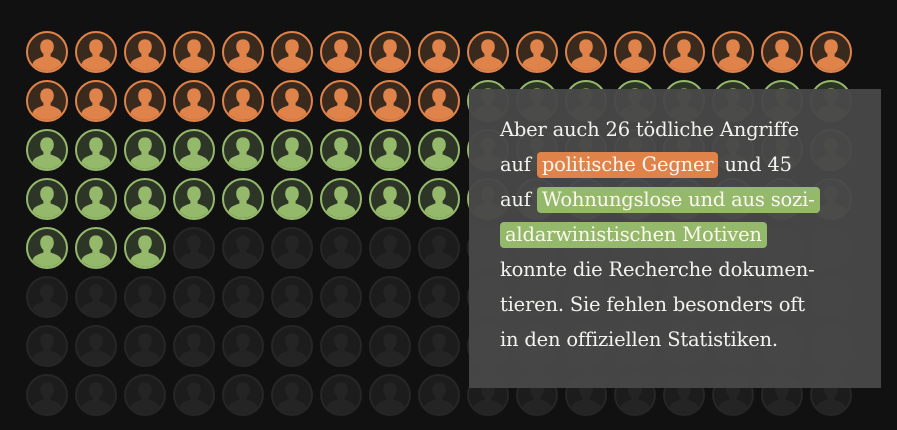  What do you see at coordinates (755, 164) in the screenshot?
I see `text-segment: und 45` at bounding box center [755, 164].